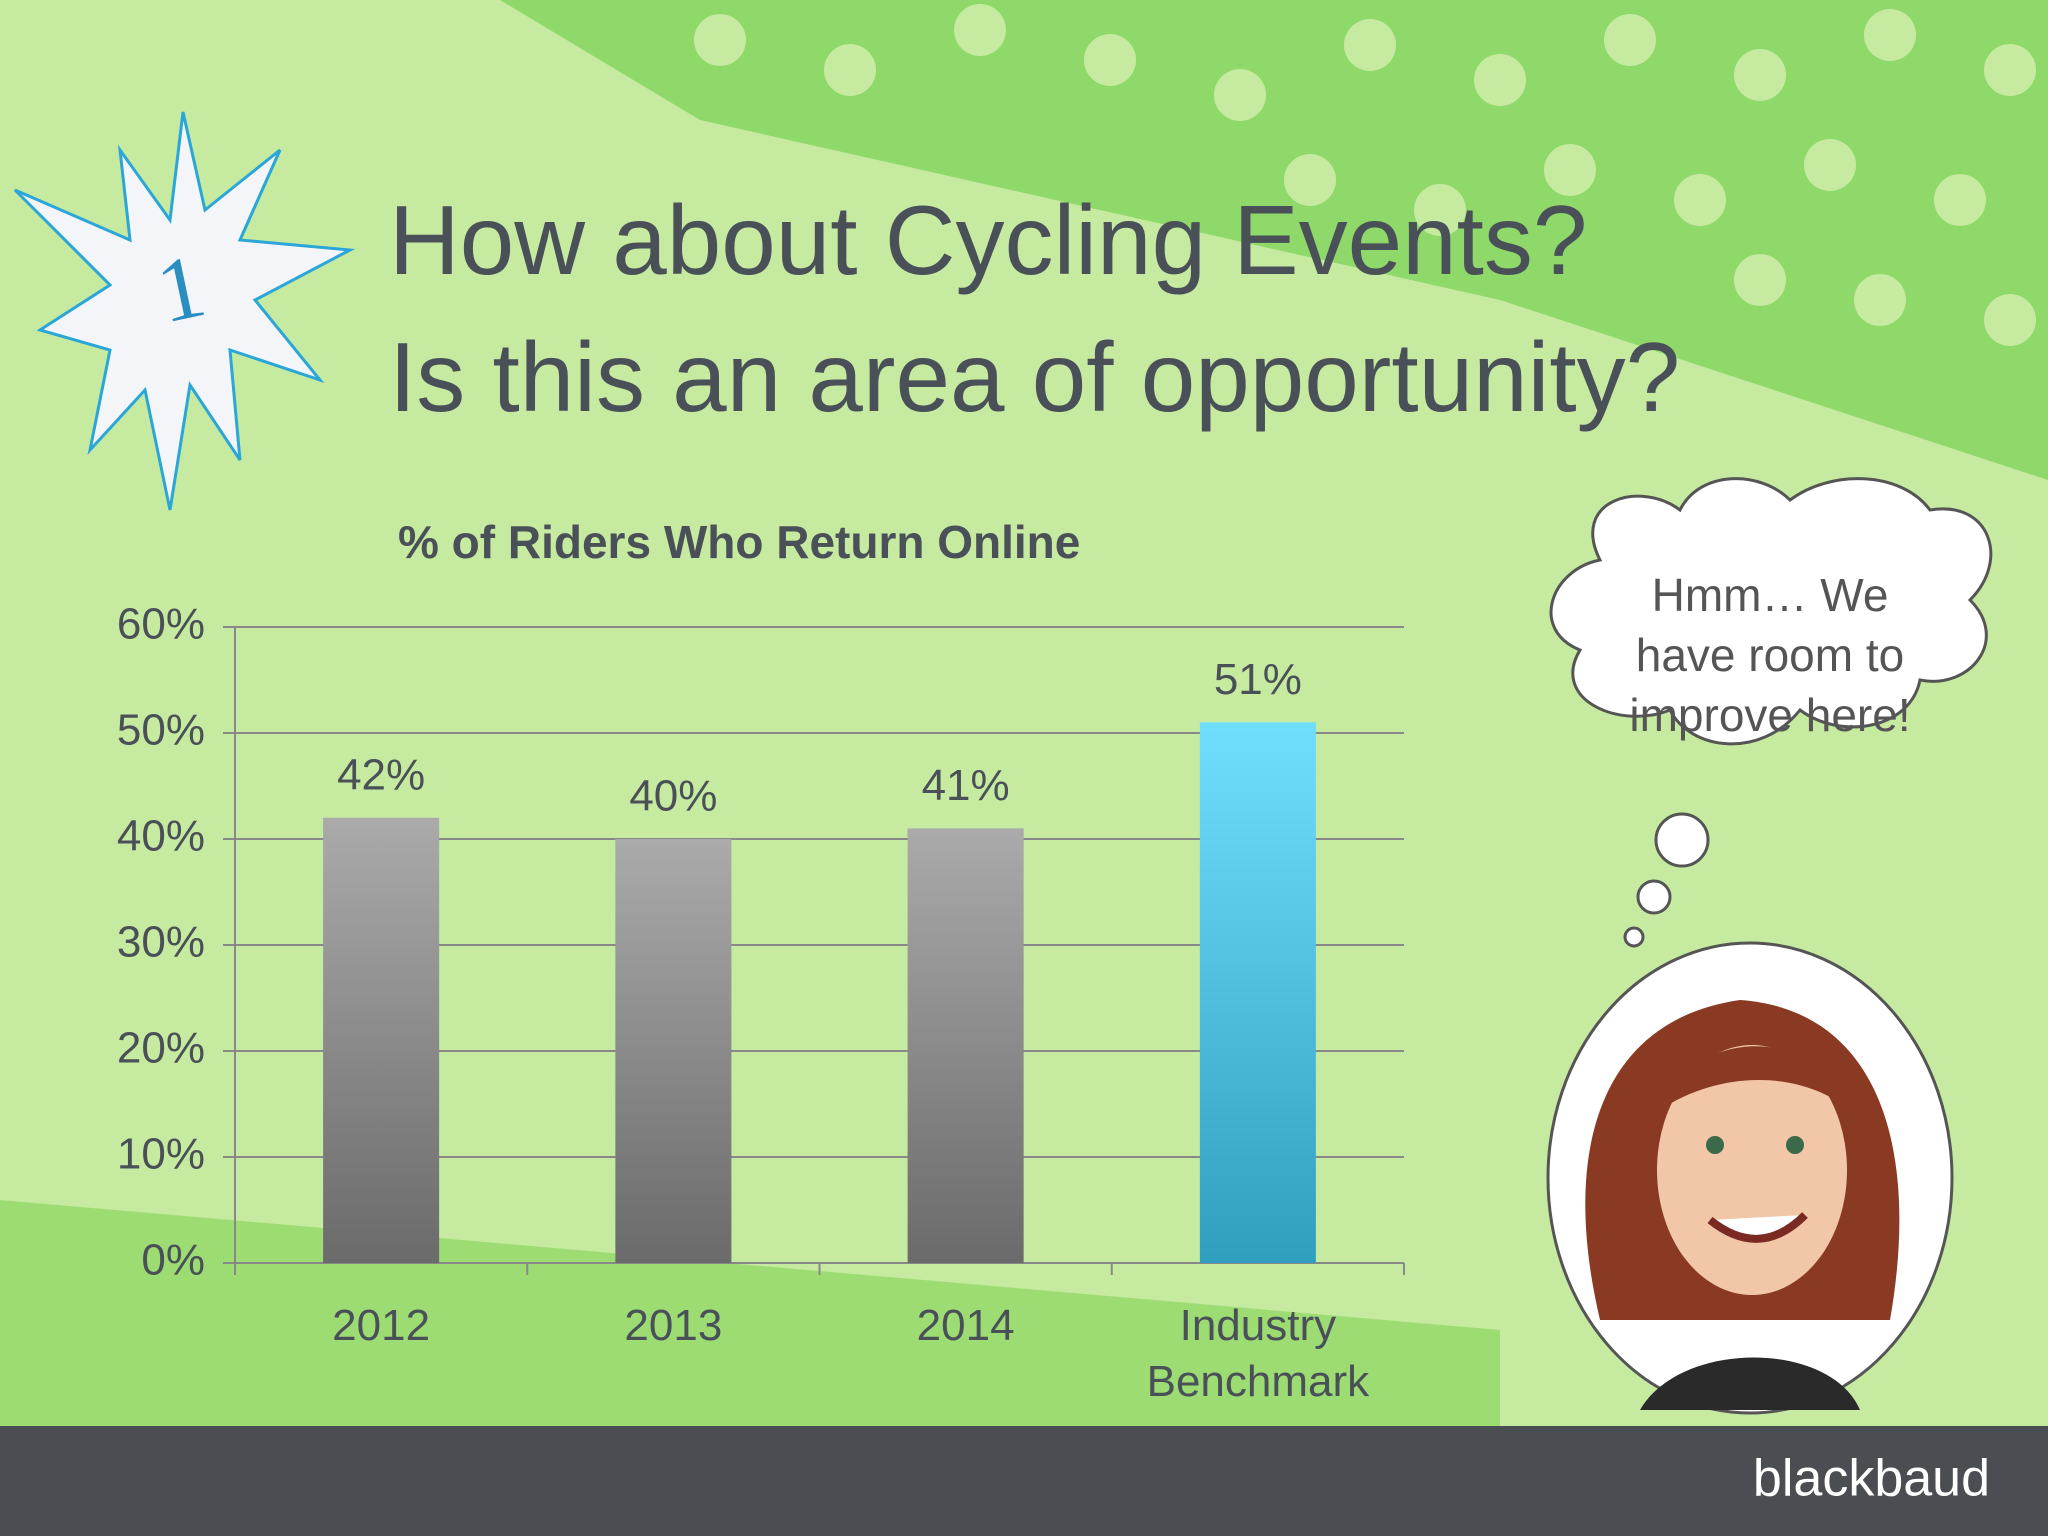  I want to click on value-label: 40%, so click(673, 796).